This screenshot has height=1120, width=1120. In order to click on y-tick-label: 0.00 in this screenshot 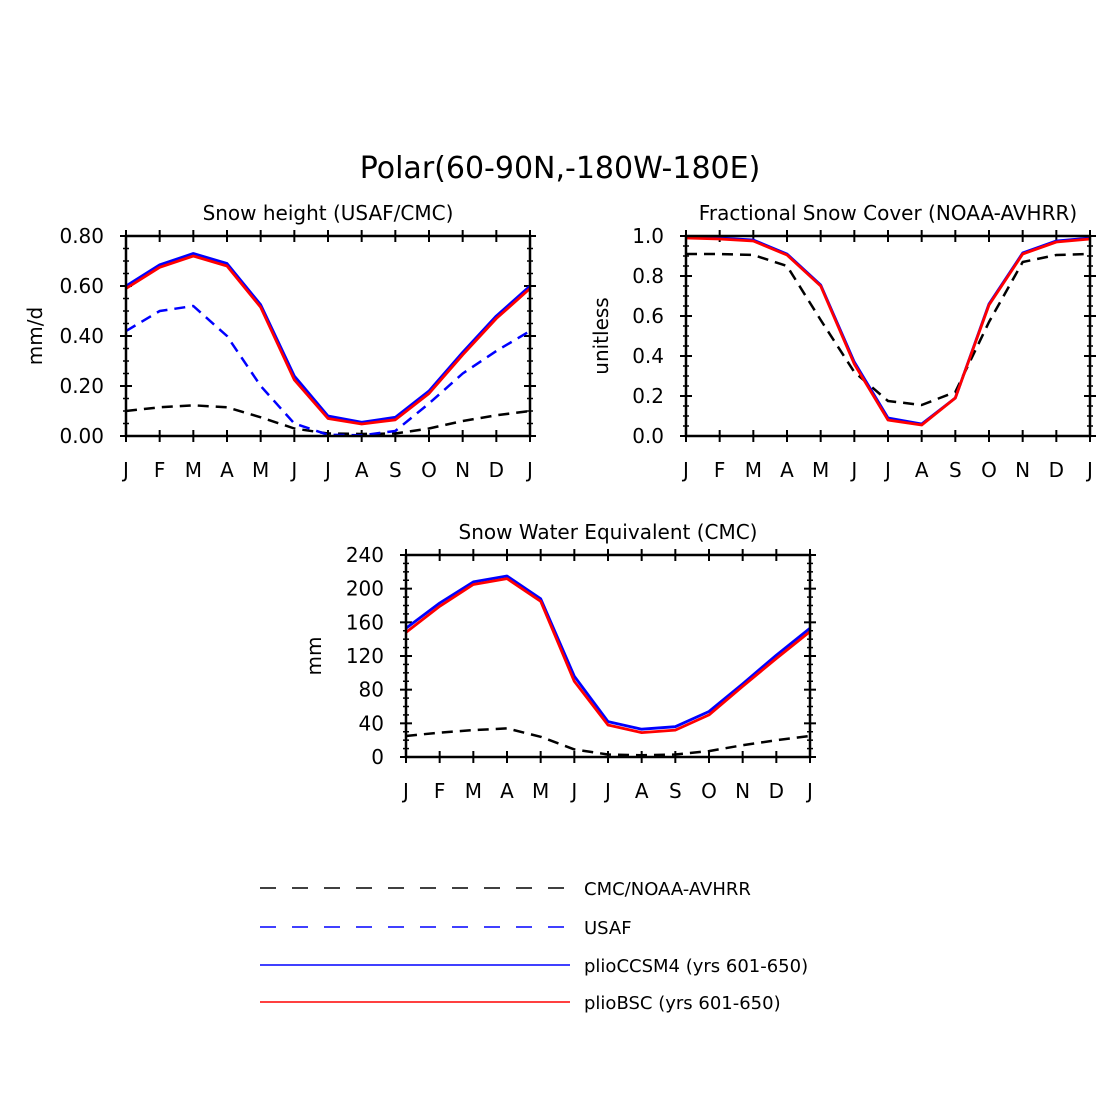, I will do `click(81, 436)`.